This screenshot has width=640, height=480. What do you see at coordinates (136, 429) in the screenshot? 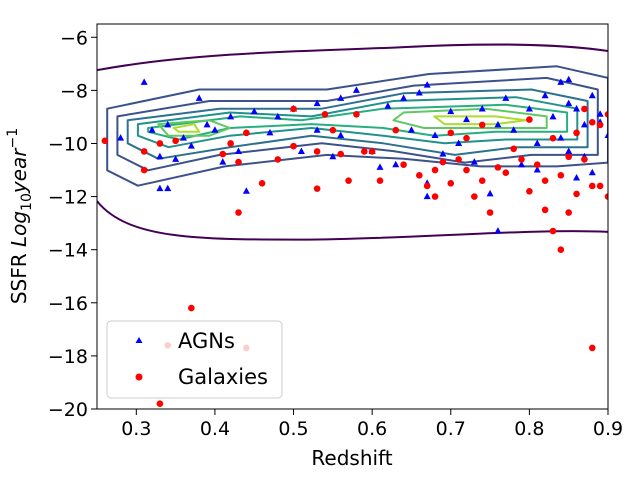
I see `x-tick-label: 0.3` at bounding box center [136, 429].